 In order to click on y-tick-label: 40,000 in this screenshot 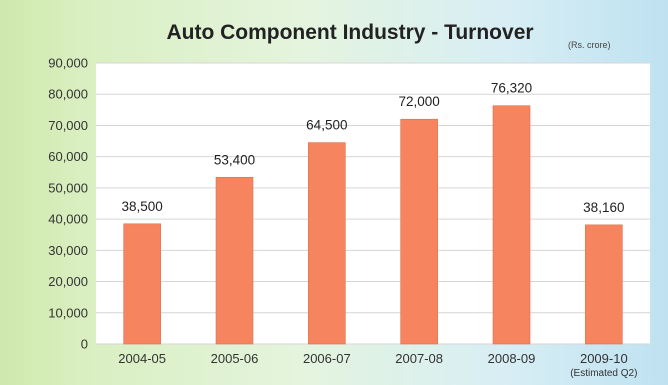, I will do `click(68, 219)`.